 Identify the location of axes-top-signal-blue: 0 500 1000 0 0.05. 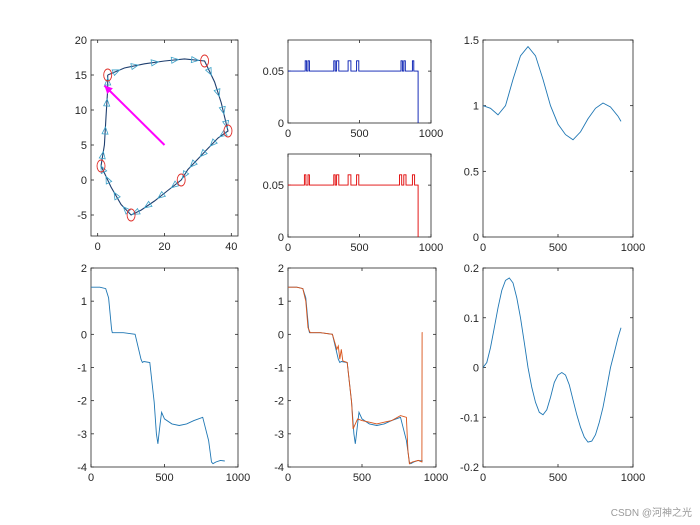
(353, 89).